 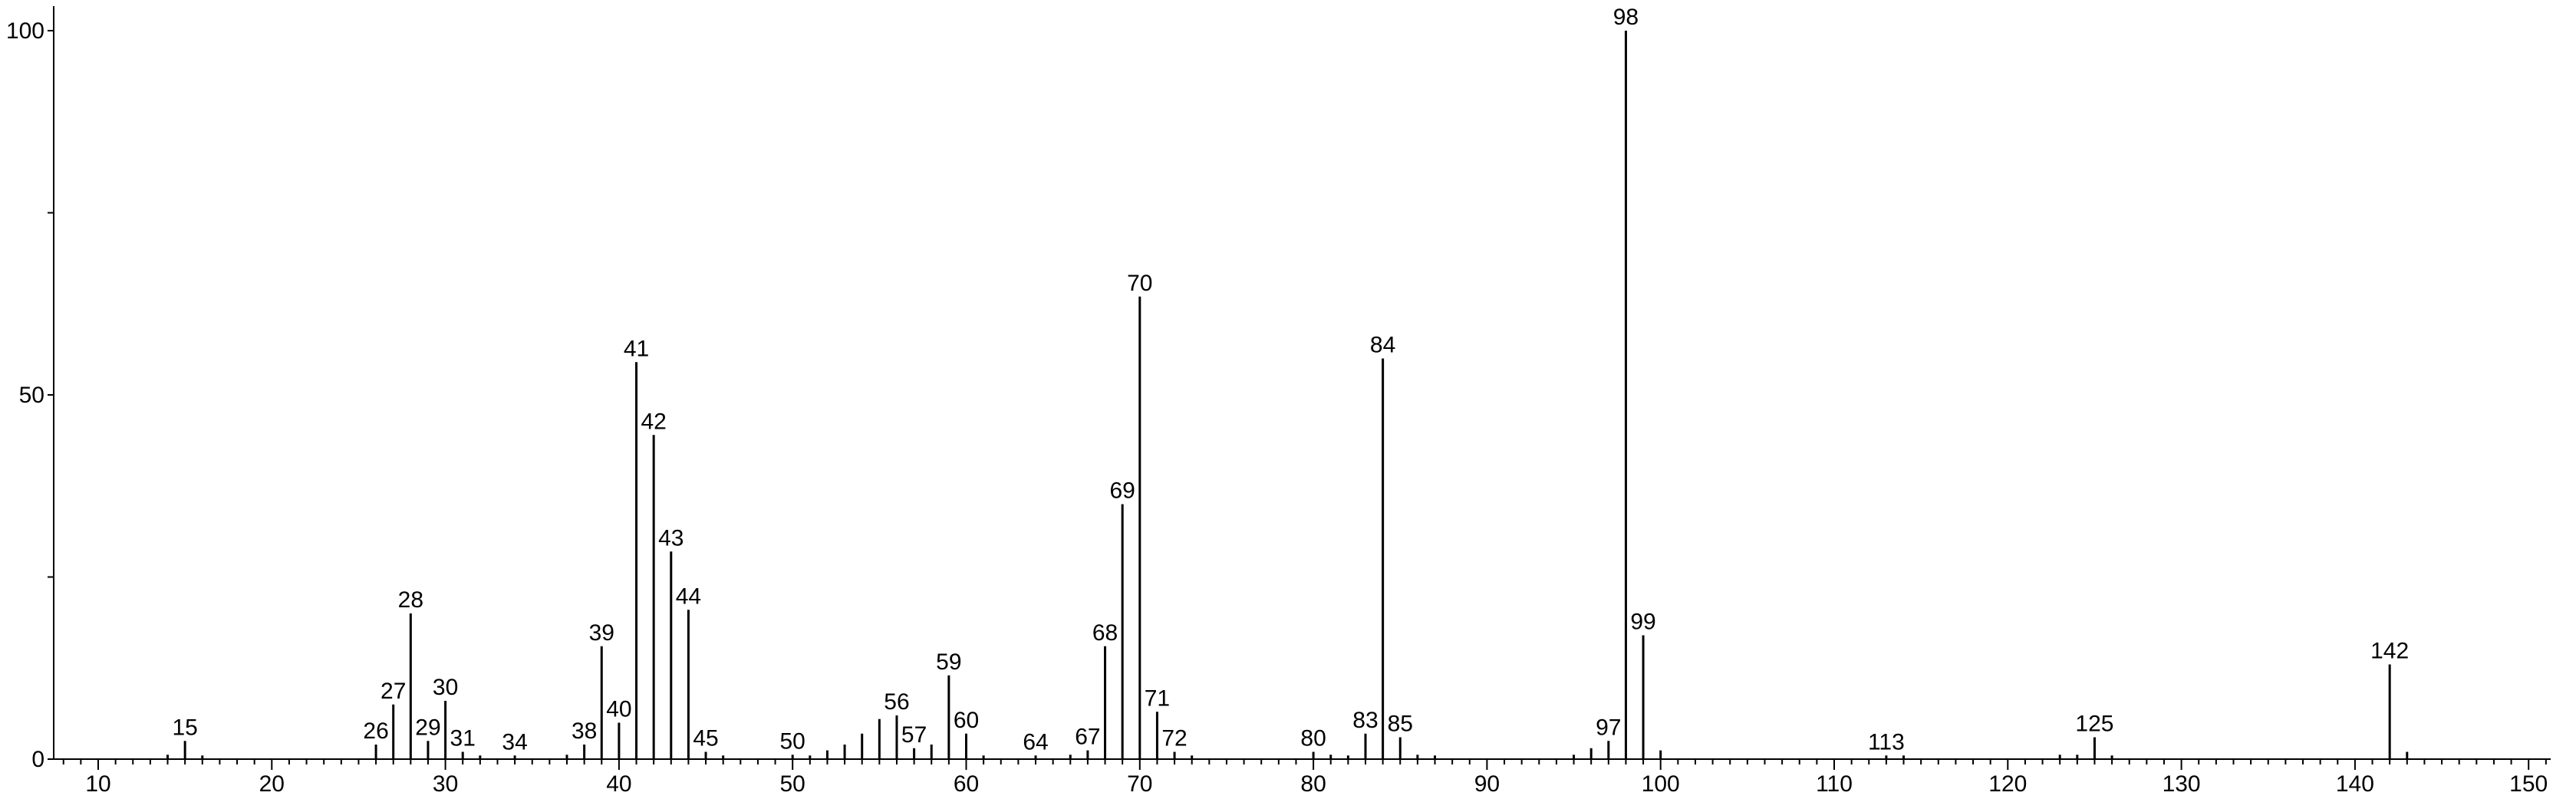 What do you see at coordinates (966, 784) in the screenshot?
I see `x-tick-label: 60` at bounding box center [966, 784].